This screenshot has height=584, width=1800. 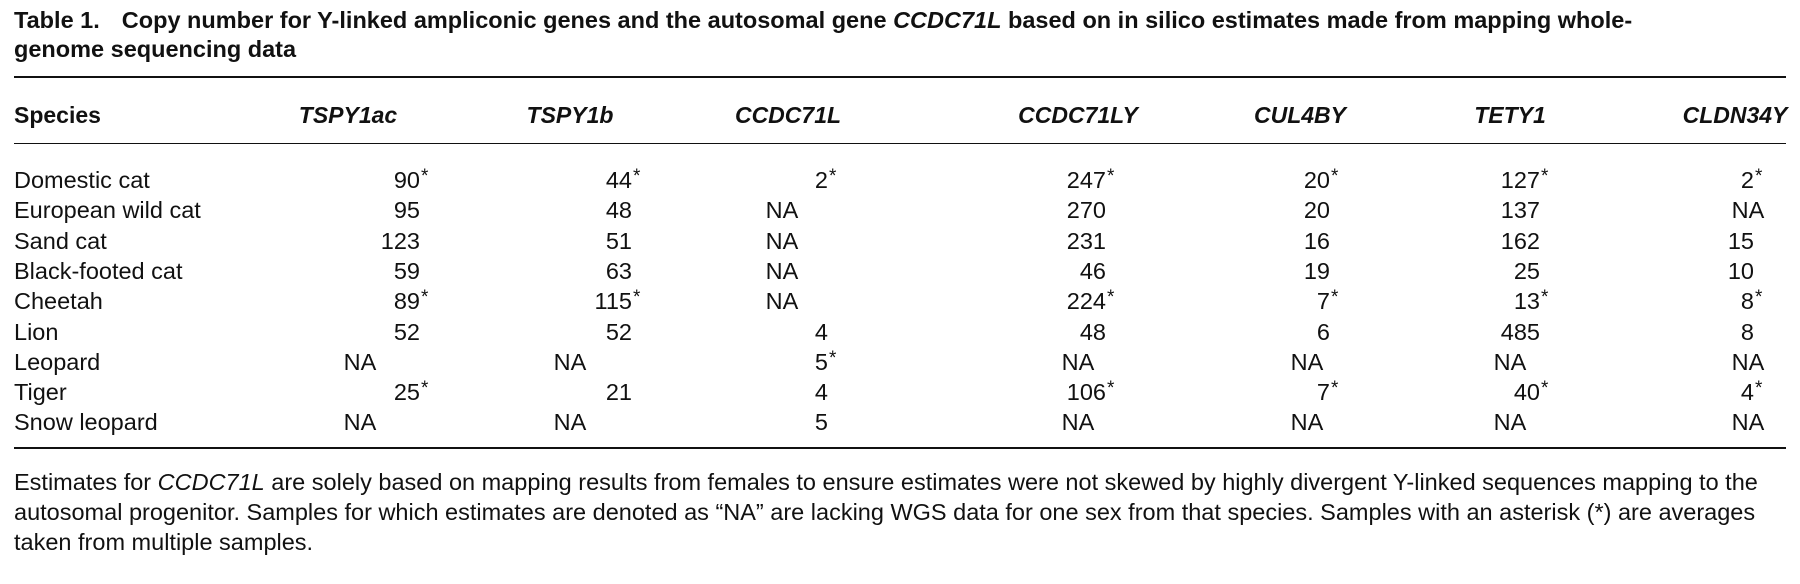 I want to click on cell-number: 15, so click(x=1740, y=240).